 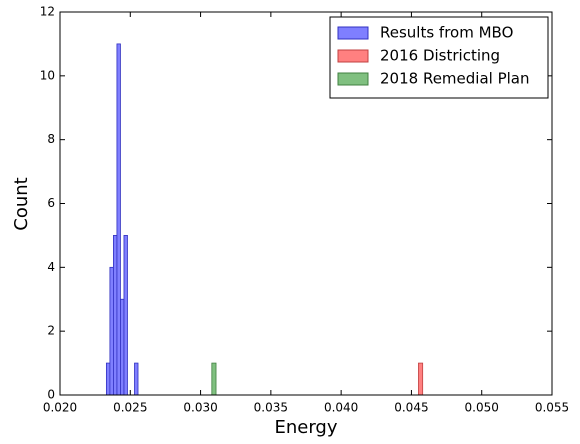 What do you see at coordinates (271, 408) in the screenshot?
I see `x-tick-label: 0.035` at bounding box center [271, 408].